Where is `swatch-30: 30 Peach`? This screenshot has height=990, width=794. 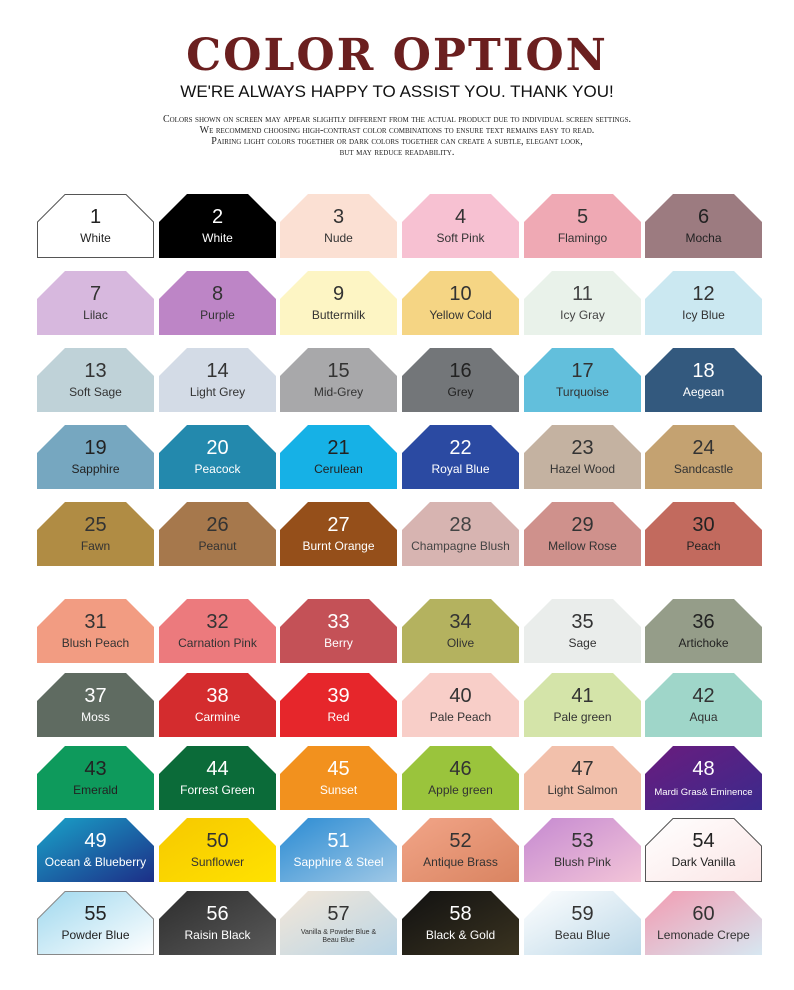 swatch-30: 30 Peach is located at coordinates (703, 534).